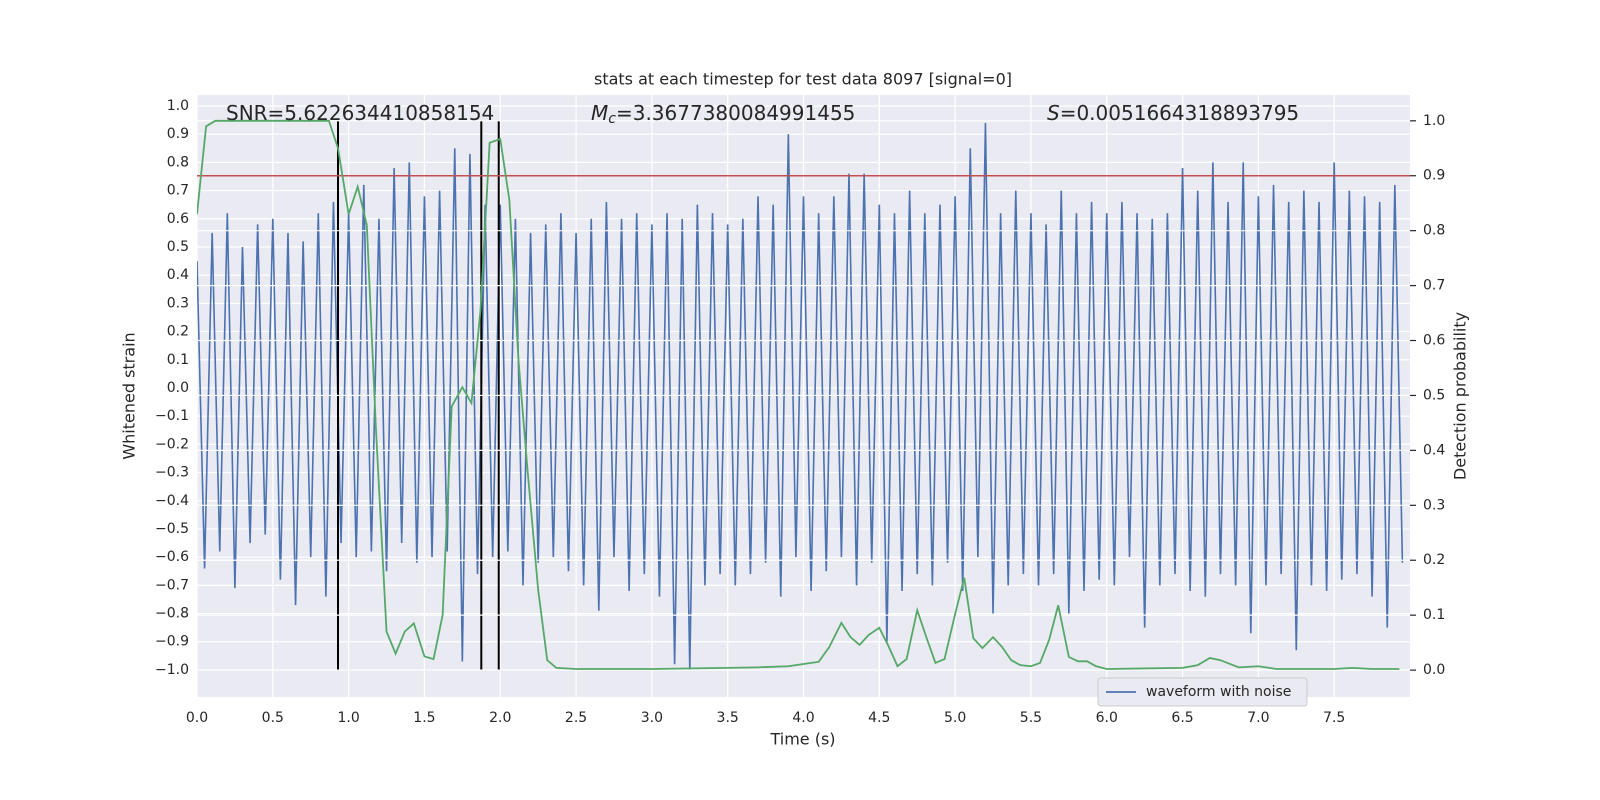 This screenshot has height=800, width=1600. I want to click on x-tick-label: 4.5, so click(879, 718).